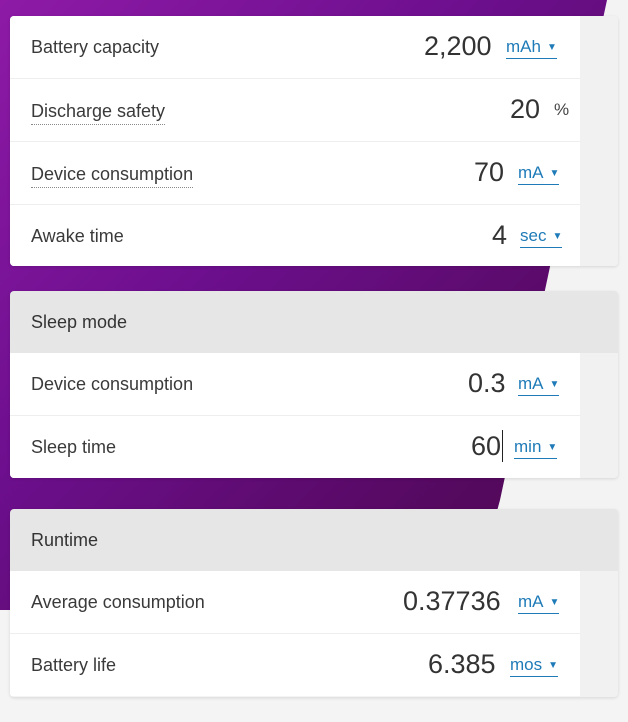  I want to click on card-shade, so click(599, 141).